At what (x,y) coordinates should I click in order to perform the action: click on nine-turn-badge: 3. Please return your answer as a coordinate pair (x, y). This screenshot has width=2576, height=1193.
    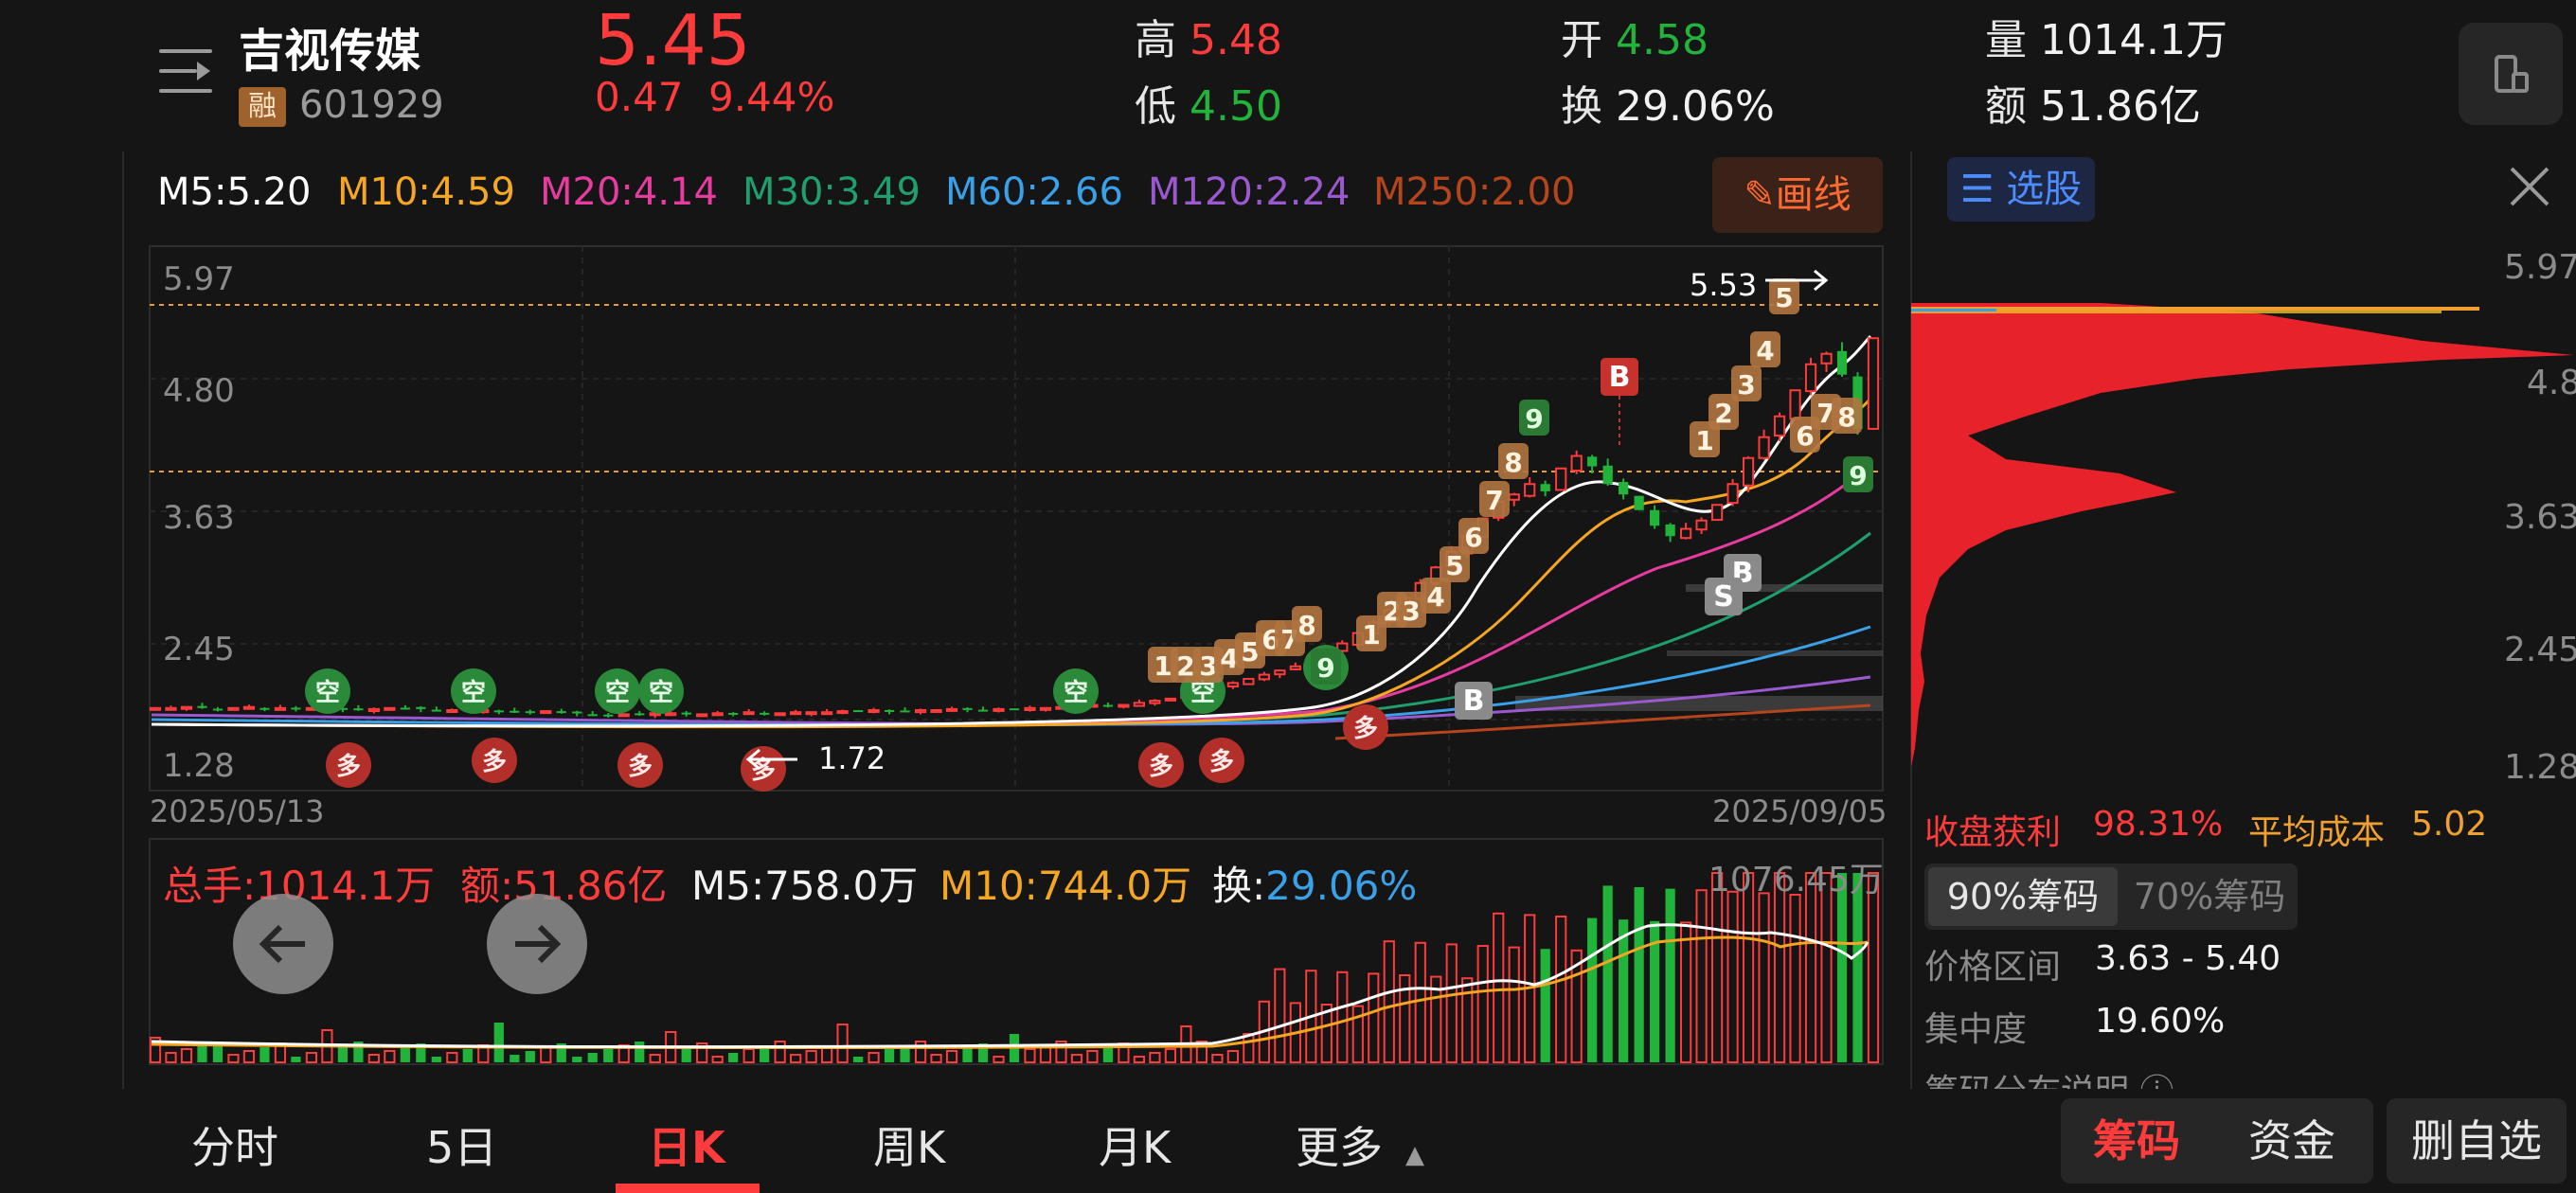
    Looking at the image, I should click on (1411, 610).